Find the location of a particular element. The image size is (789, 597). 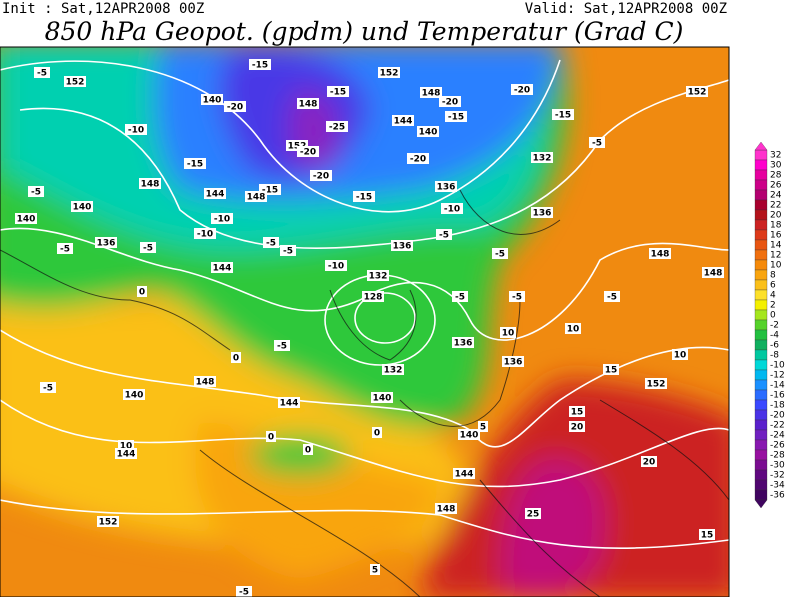

colorbar-label: -10 is located at coordinates (777, 366).